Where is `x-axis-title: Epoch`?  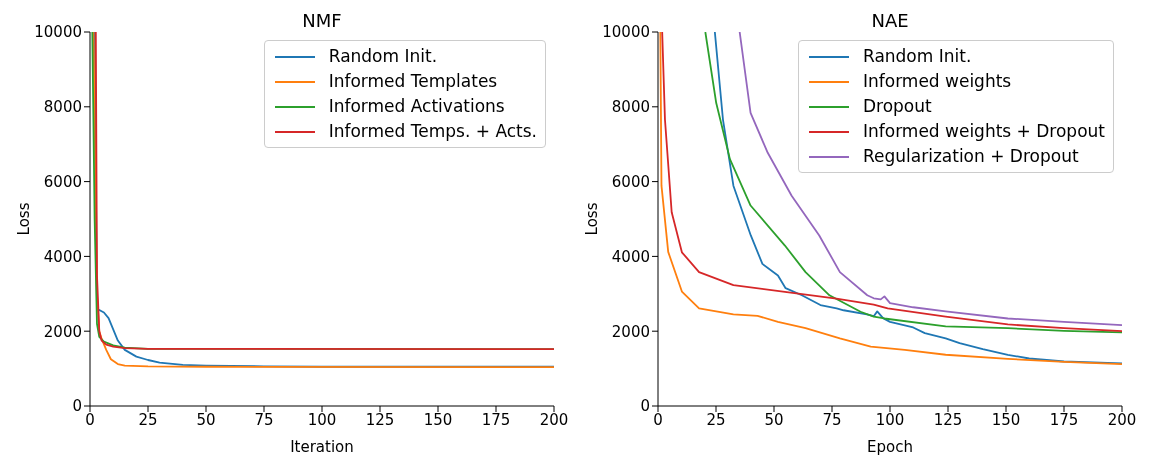
x-axis-title: Epoch is located at coordinates (890, 447).